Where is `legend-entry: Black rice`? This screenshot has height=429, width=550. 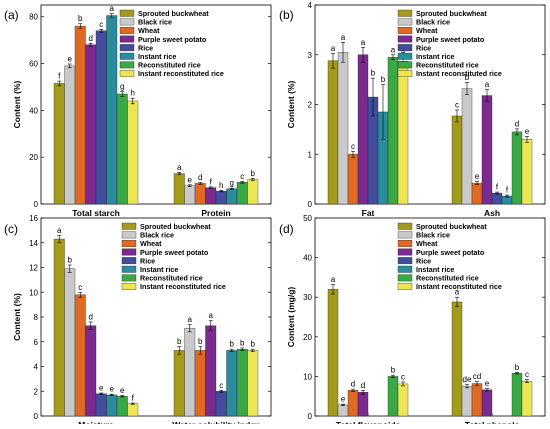
legend-entry: Black rice is located at coordinates (433, 235).